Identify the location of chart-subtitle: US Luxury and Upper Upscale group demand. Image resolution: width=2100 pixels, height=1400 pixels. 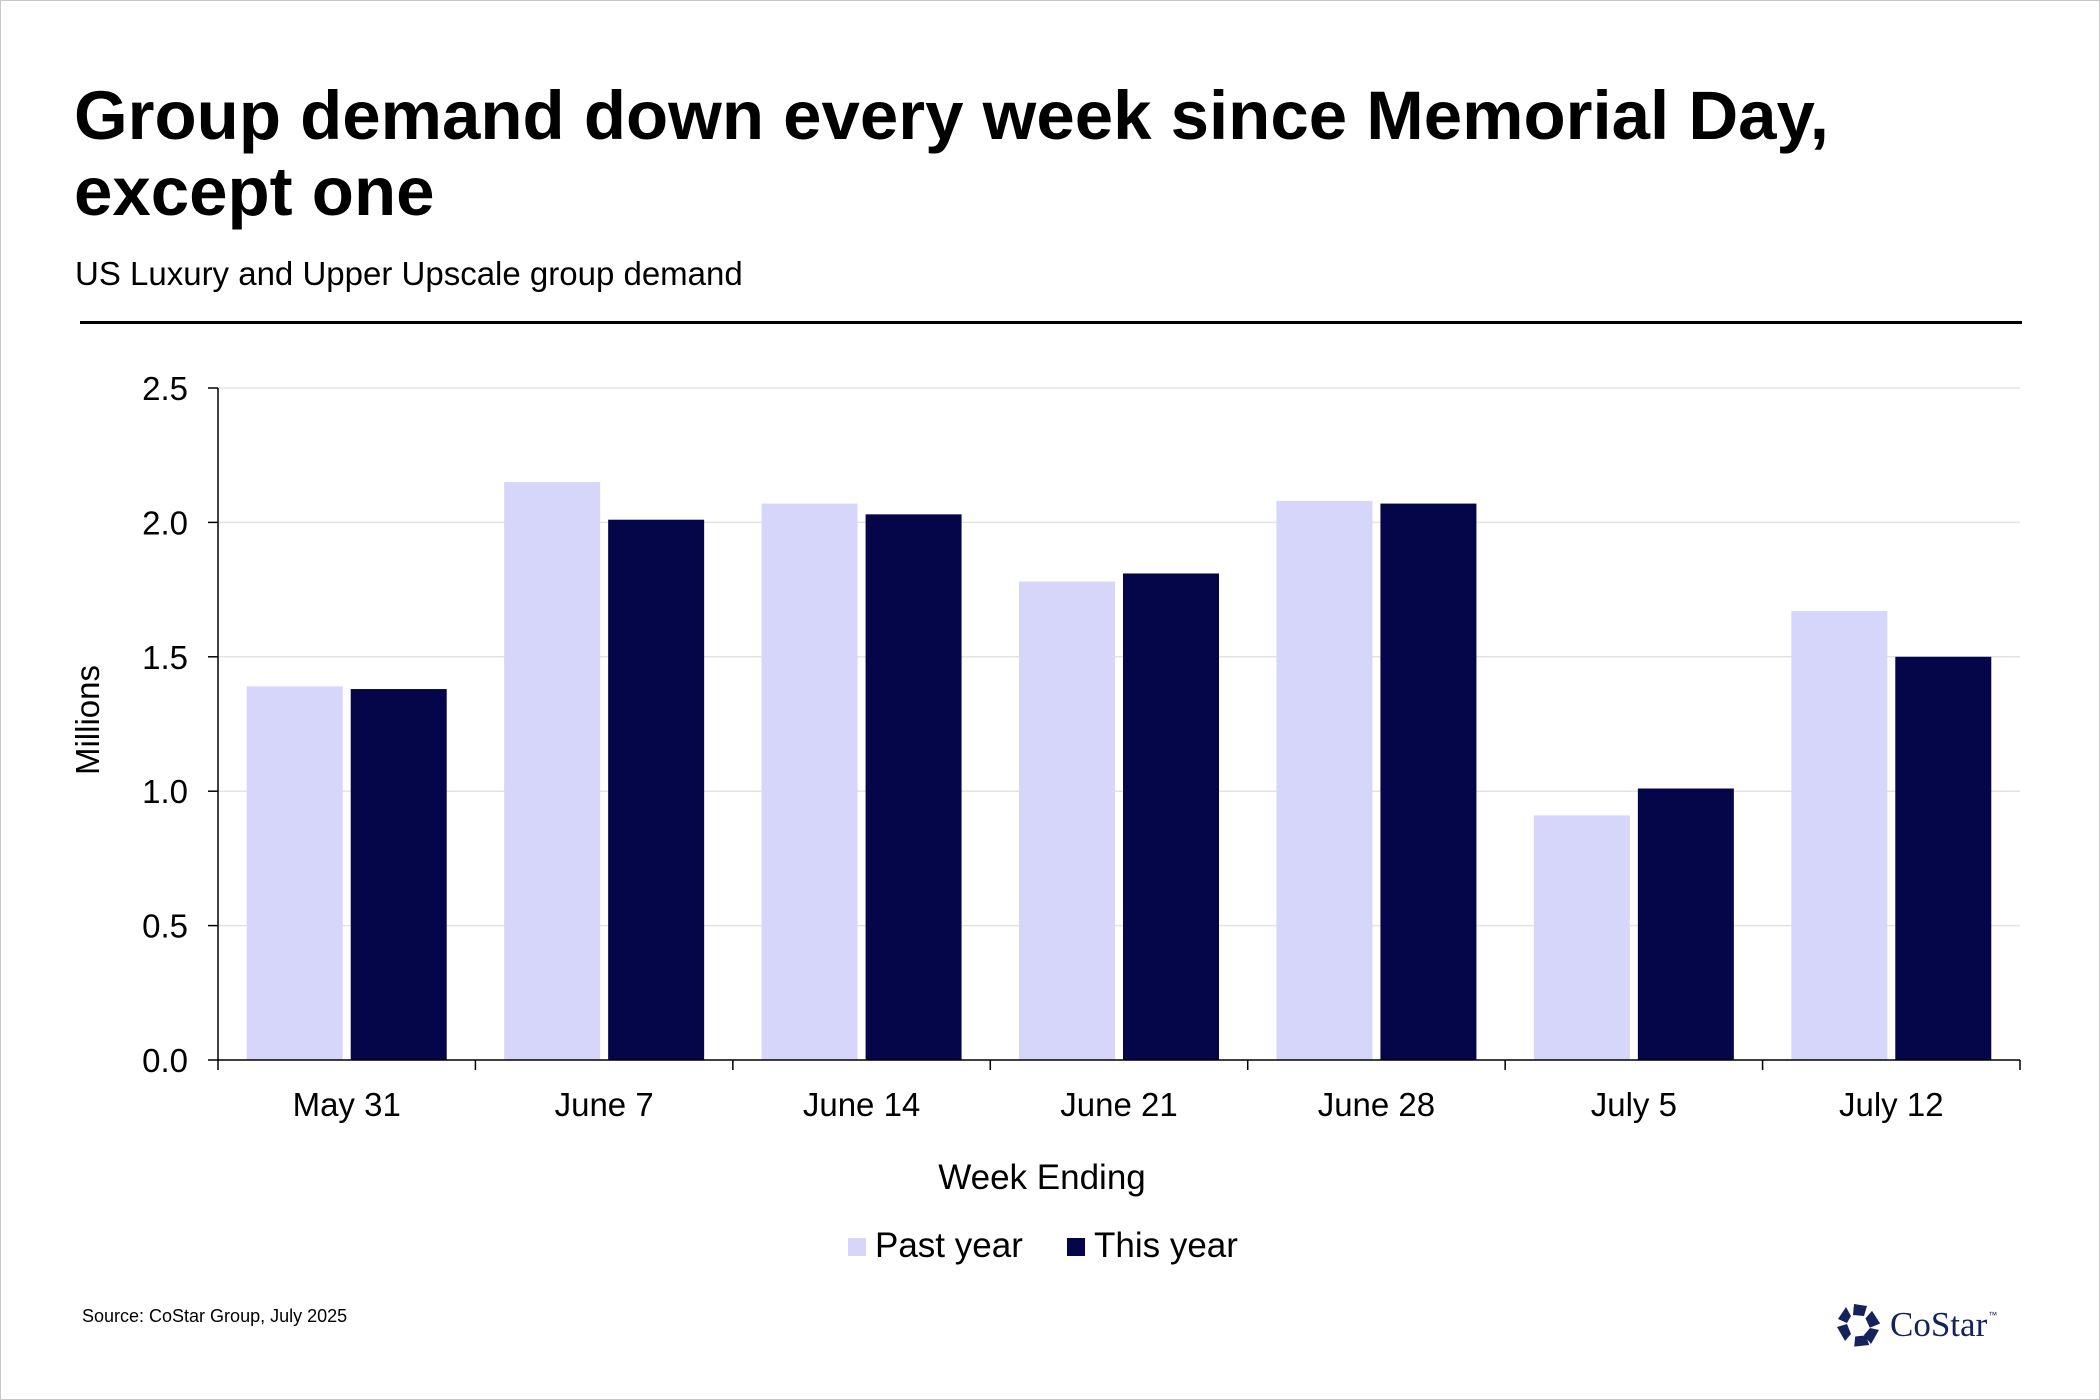
(409, 273).